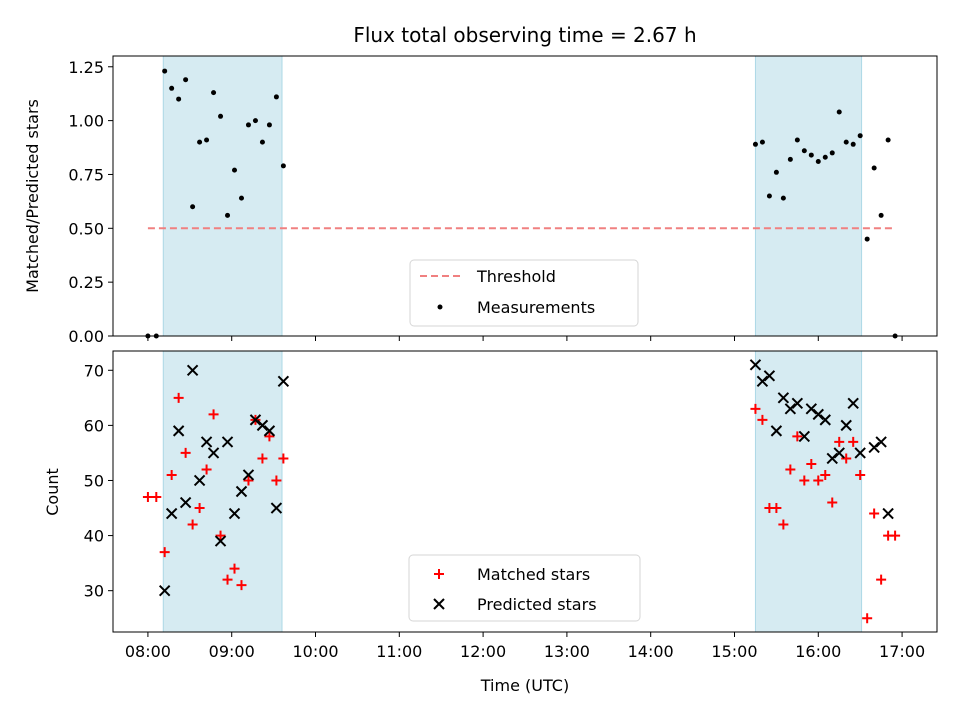 Image resolution: width=960 pixels, height=724 pixels. What do you see at coordinates (86, 174) in the screenshot?
I see `top-y-tick-label: 0.75` at bounding box center [86, 174].